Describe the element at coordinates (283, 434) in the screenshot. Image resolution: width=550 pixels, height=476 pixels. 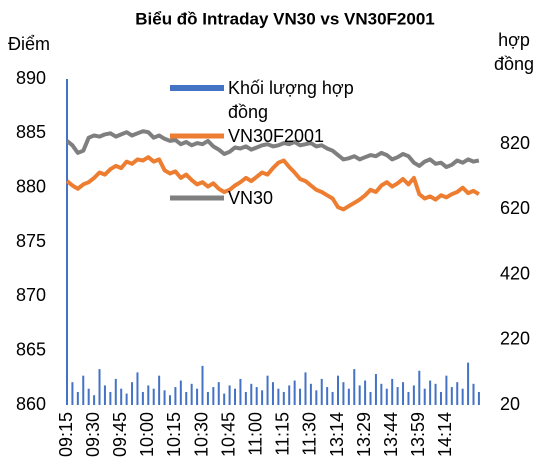
I see `x-tick-label: 11:15` at that location.